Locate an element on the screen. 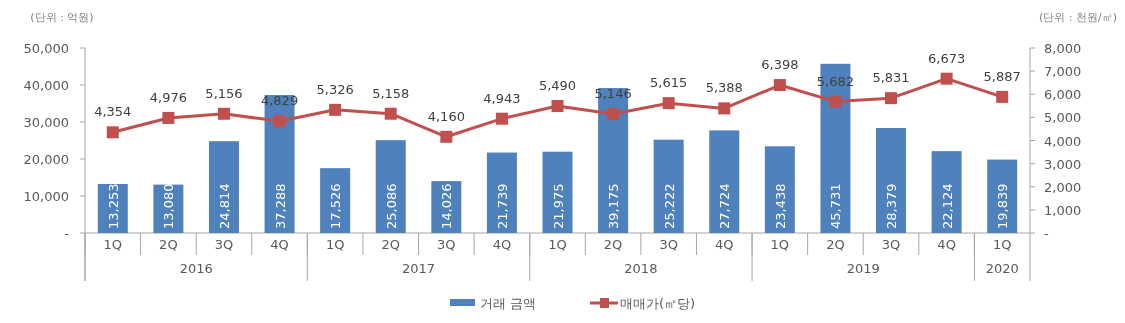 The width and height of the screenshot is (1125, 323). text: 2018 is located at coordinates (641, 268).